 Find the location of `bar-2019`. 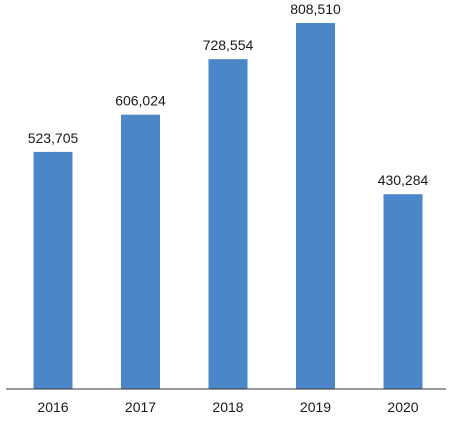

bar-2019 is located at coordinates (315, 206).